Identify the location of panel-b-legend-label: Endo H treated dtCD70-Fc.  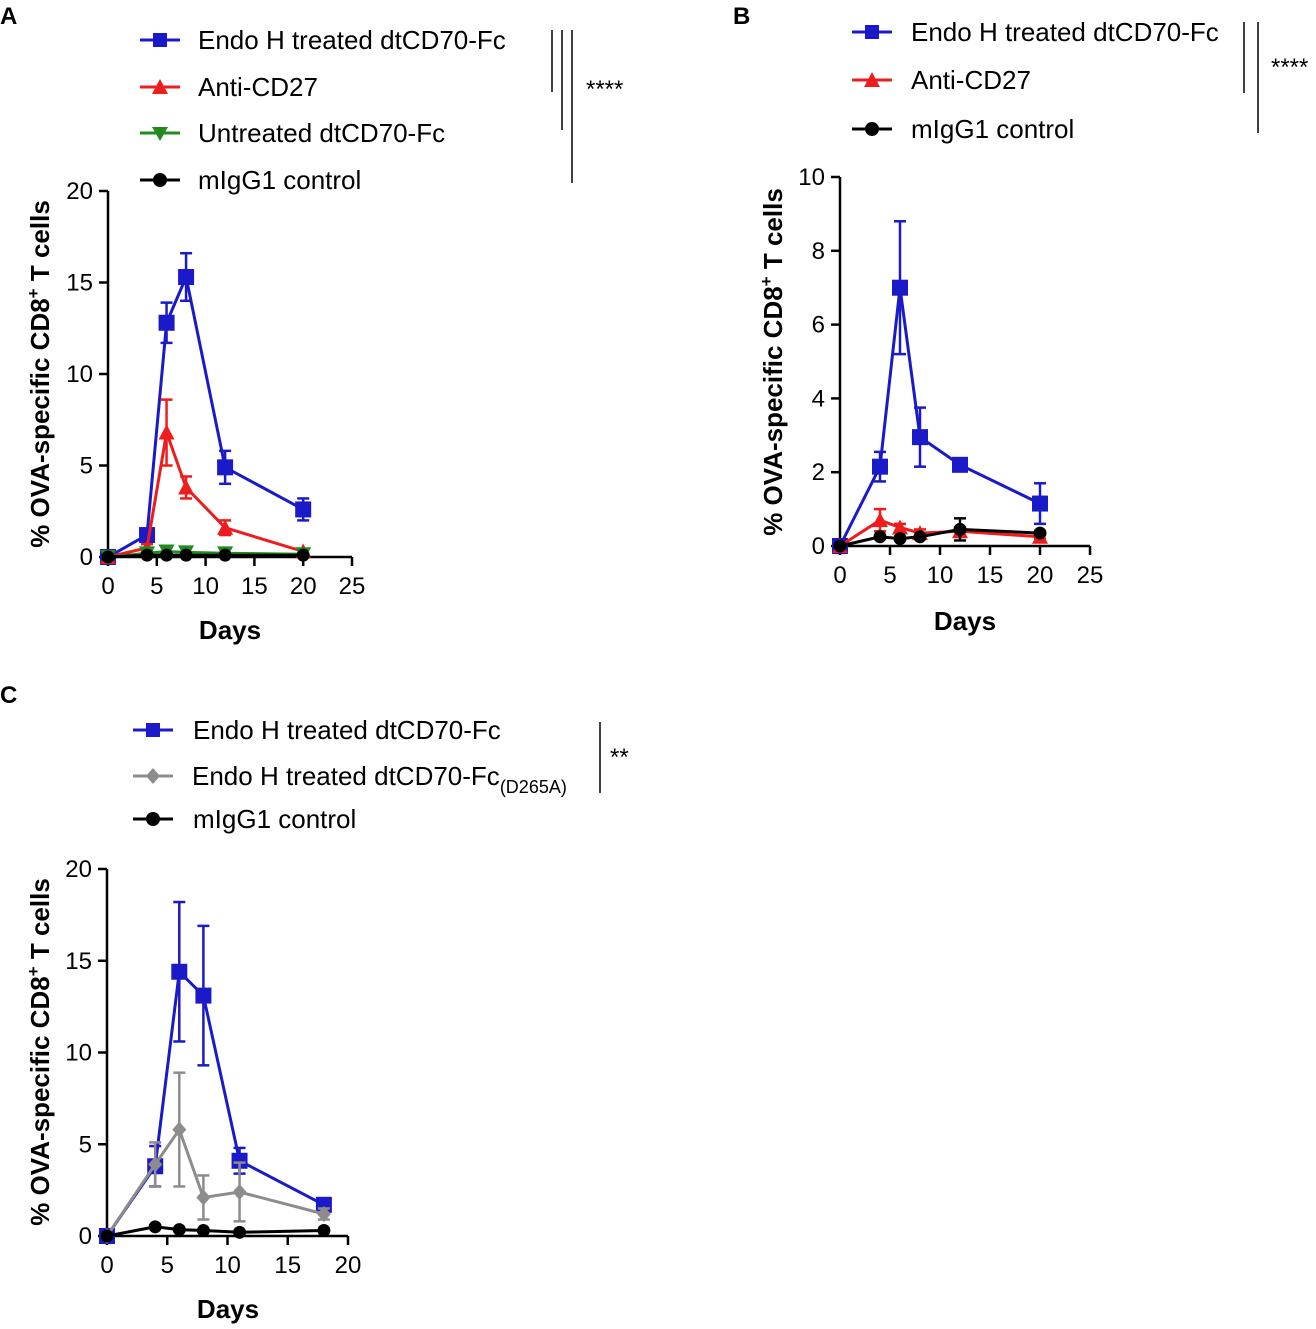
(1065, 32).